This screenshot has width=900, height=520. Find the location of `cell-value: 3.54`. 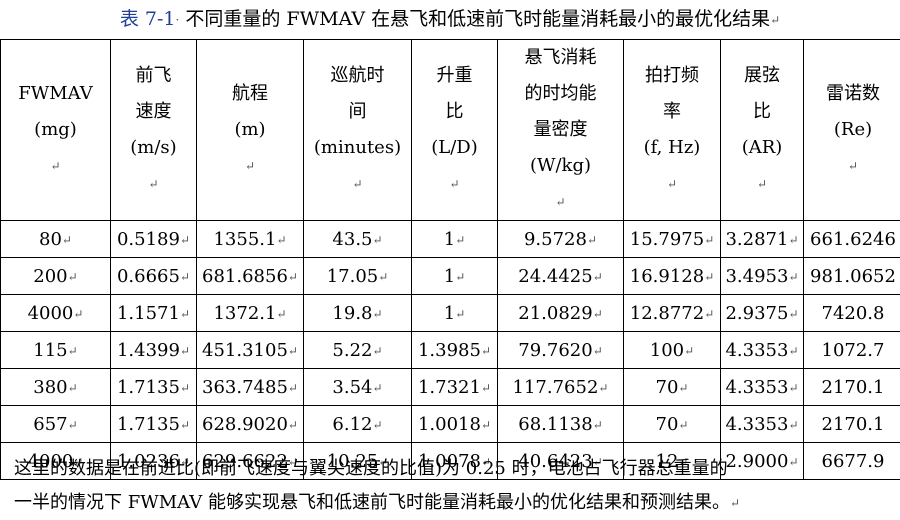

cell-value: 3.54 is located at coordinates (352, 387).